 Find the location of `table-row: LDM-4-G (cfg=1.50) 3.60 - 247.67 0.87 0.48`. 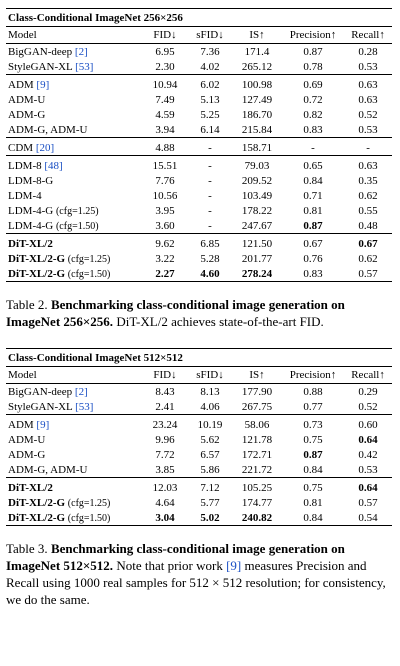

table-row: LDM-4-G (cfg=1.50) 3.60 - 247.67 0.87 0.48 is located at coordinates (199, 226).